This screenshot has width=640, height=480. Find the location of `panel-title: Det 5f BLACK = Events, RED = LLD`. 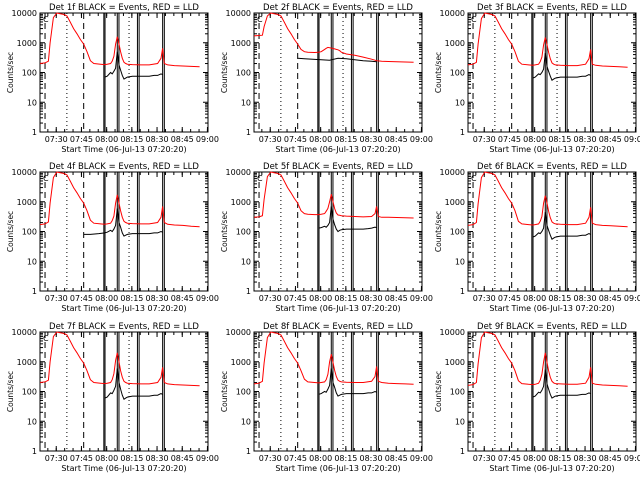

panel-title: Det 5f BLACK = Events, RED = LLD is located at coordinates (338, 167).